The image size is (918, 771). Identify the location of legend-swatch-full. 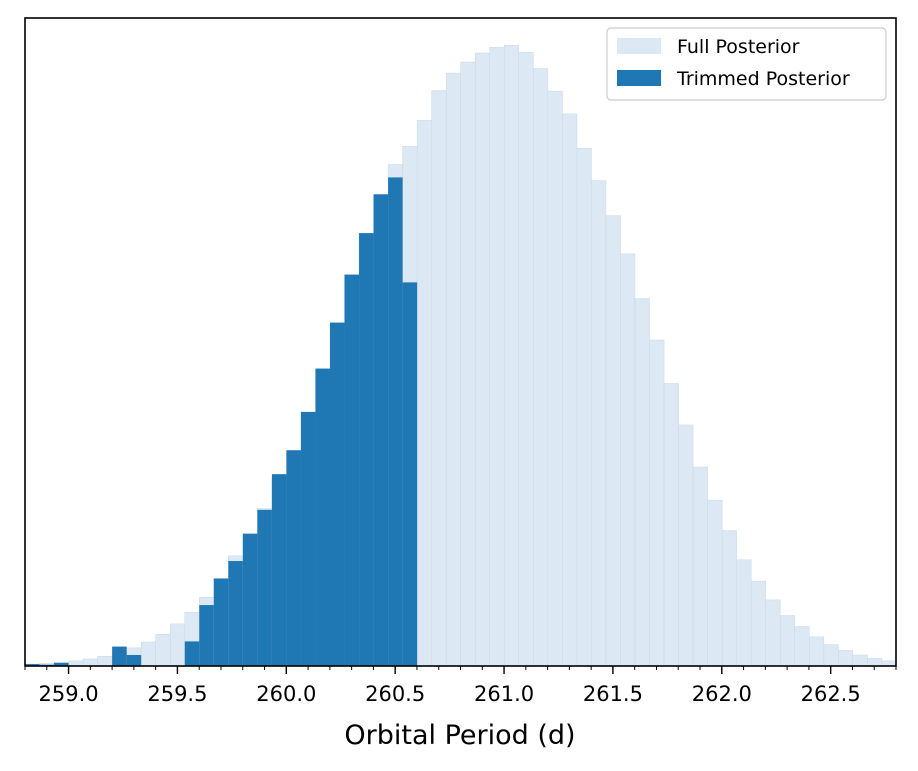
(639, 46).